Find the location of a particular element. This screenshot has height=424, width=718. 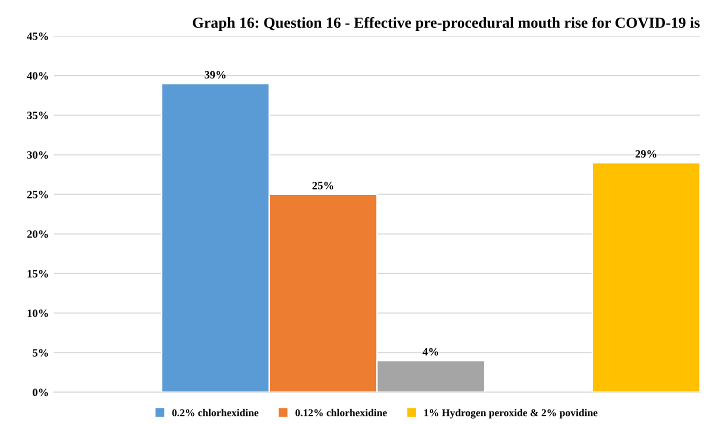

y-tick-label: 45% is located at coordinates (37, 36).